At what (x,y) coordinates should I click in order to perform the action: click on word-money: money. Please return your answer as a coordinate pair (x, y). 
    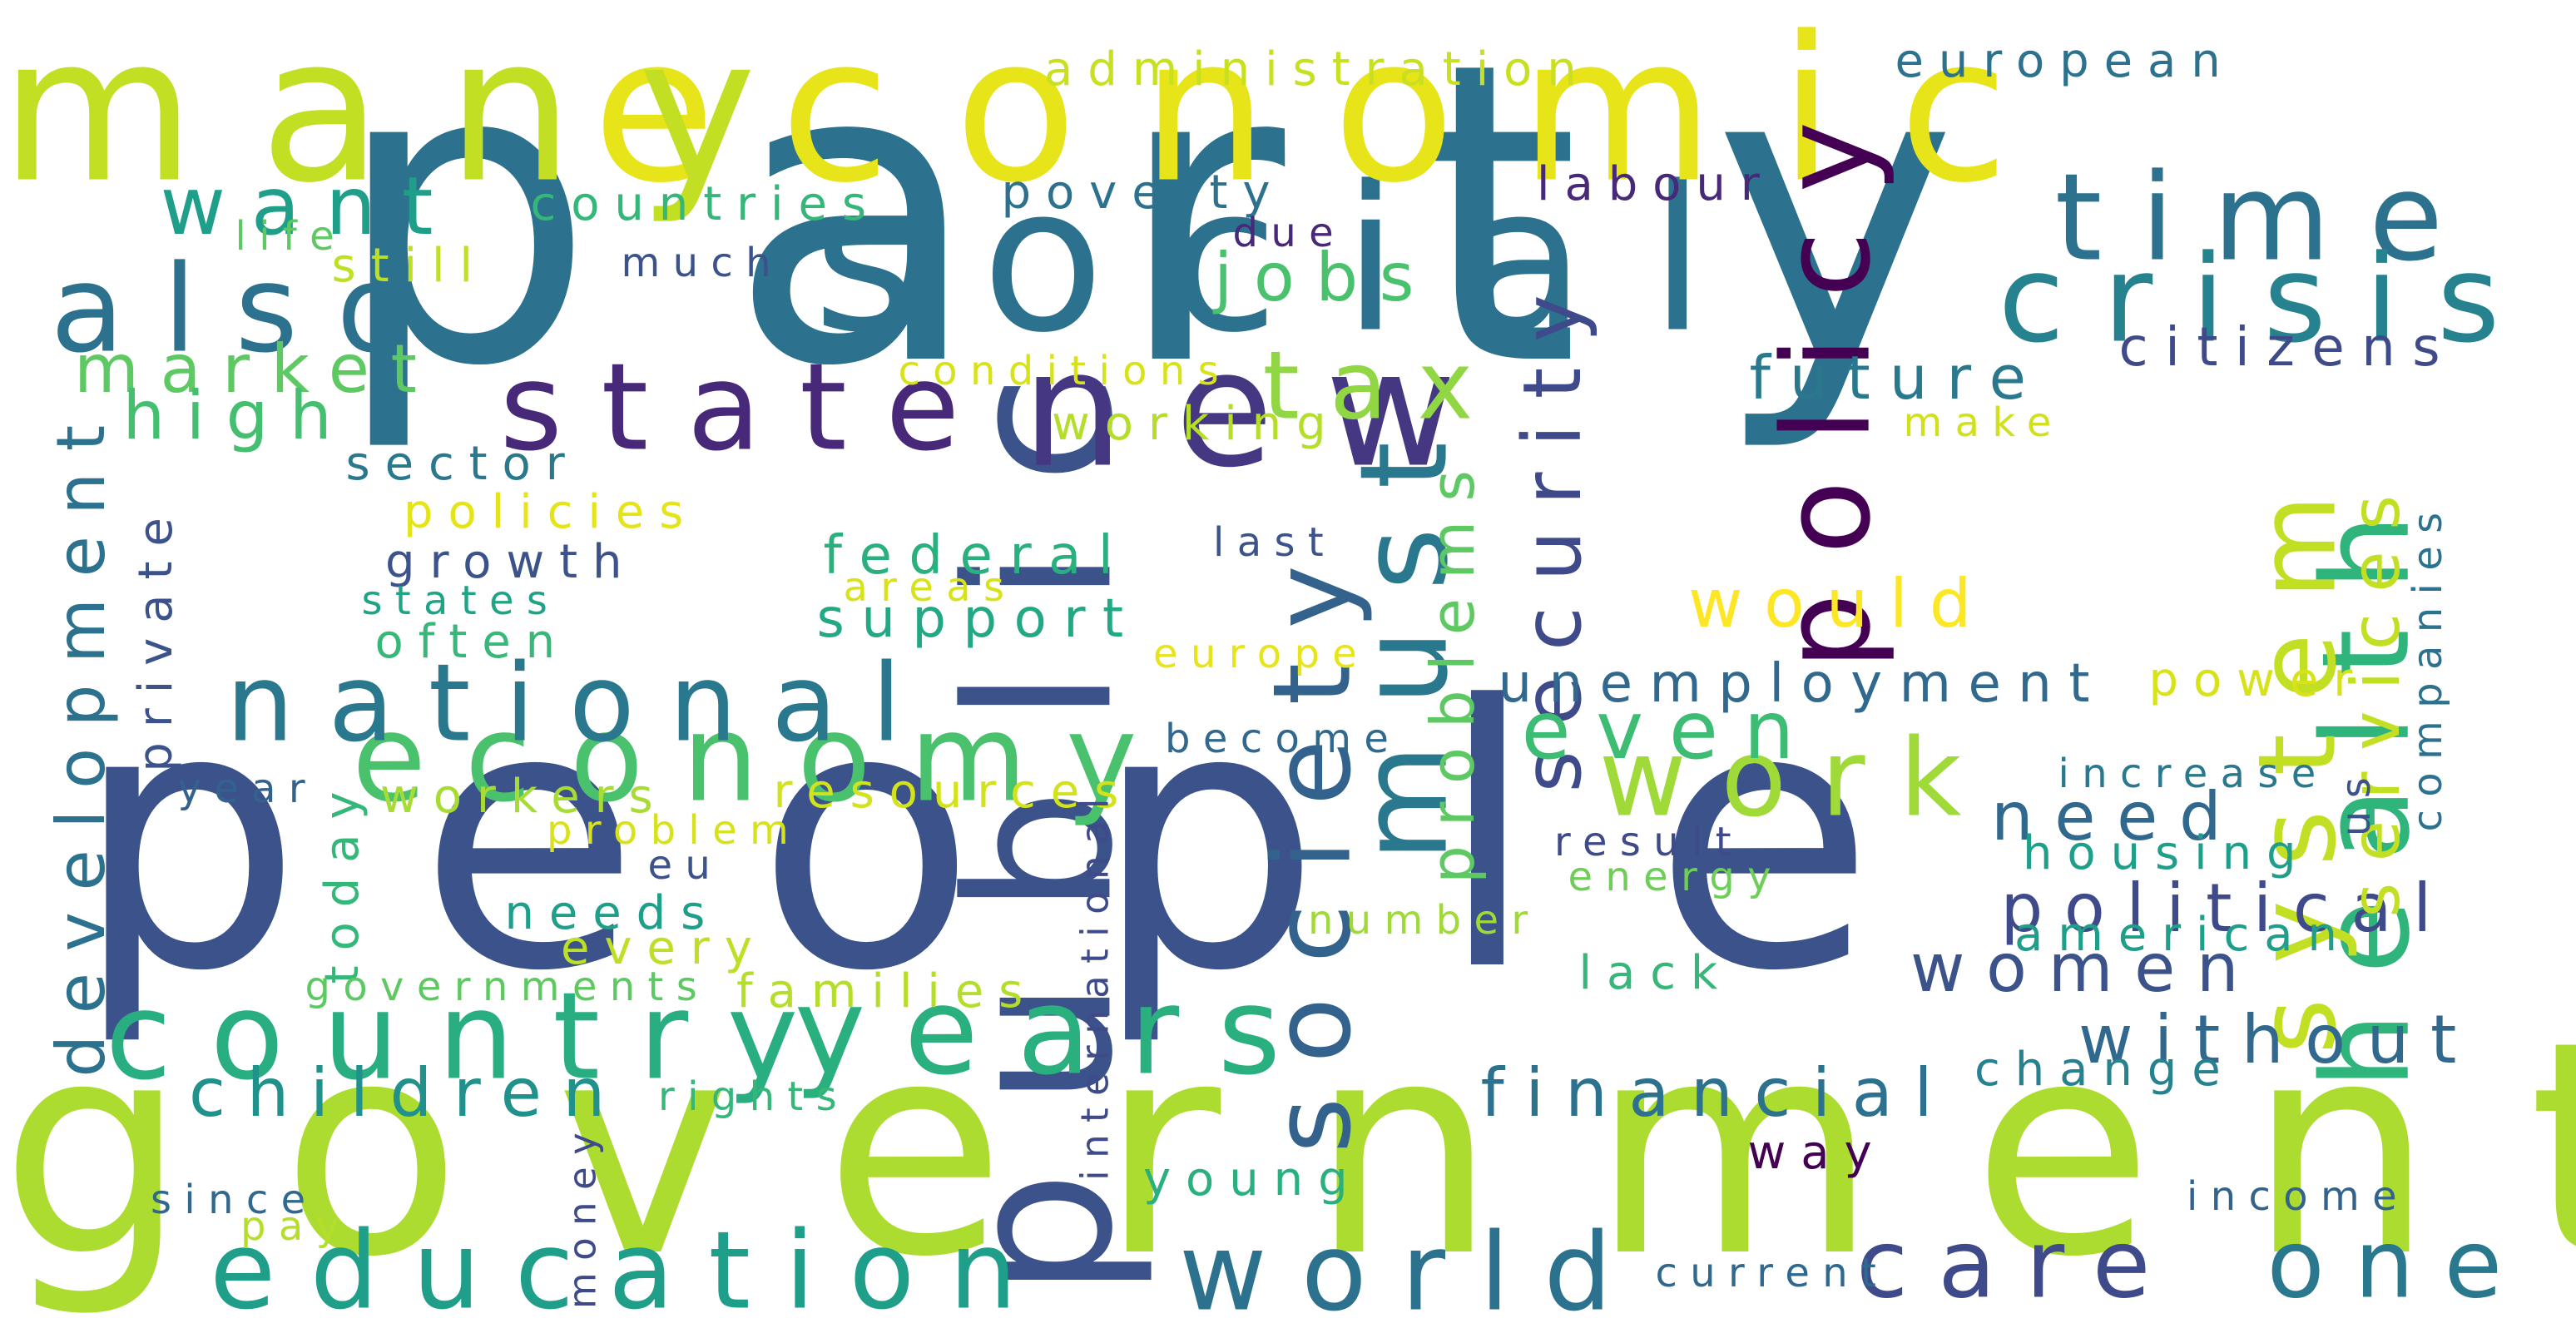
    Looking at the image, I should click on (582, 1215).